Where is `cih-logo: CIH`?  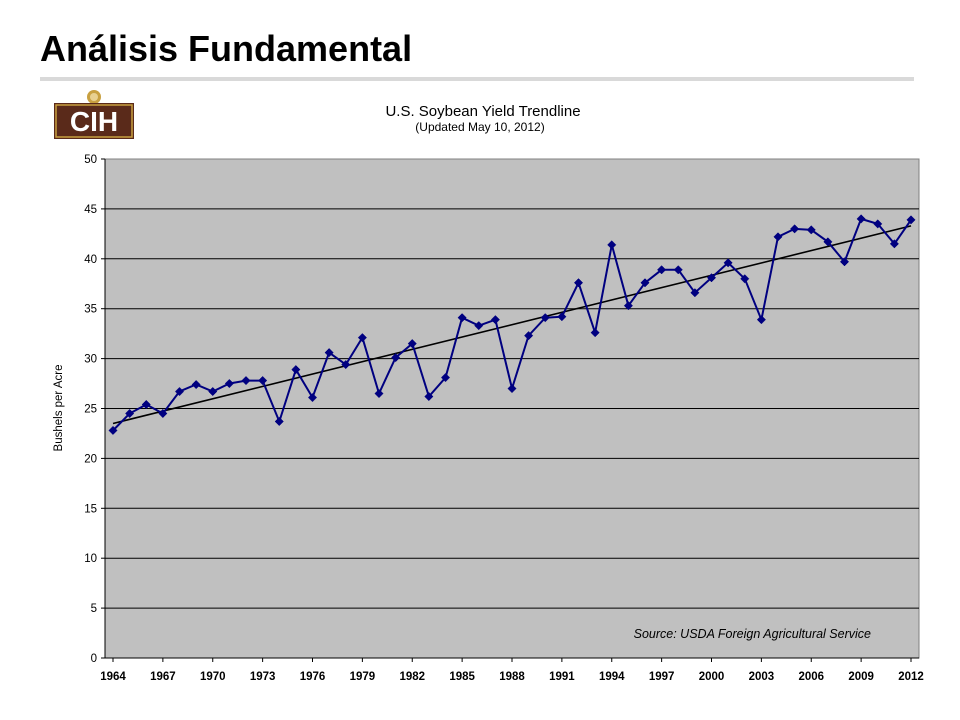 cih-logo: CIH is located at coordinates (94, 114).